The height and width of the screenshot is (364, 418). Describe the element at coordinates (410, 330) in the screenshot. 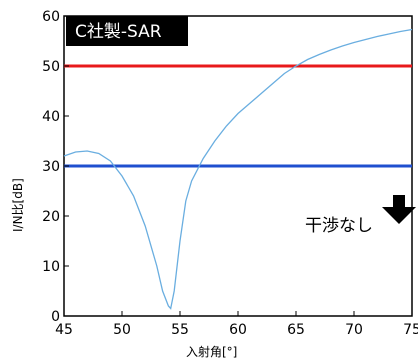

I see `x-tick-label: 75` at that location.